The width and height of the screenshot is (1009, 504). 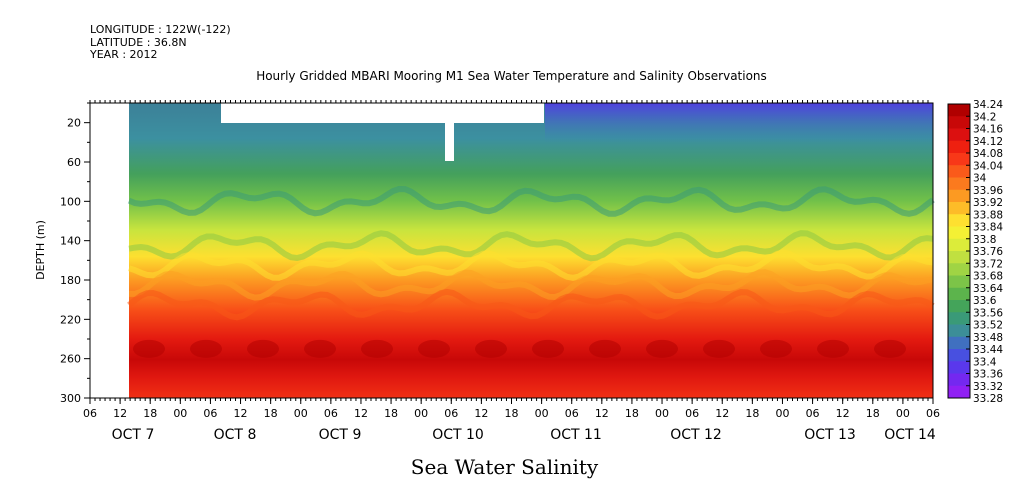 I want to click on colorbar-label: 34.08, so click(x=988, y=154).